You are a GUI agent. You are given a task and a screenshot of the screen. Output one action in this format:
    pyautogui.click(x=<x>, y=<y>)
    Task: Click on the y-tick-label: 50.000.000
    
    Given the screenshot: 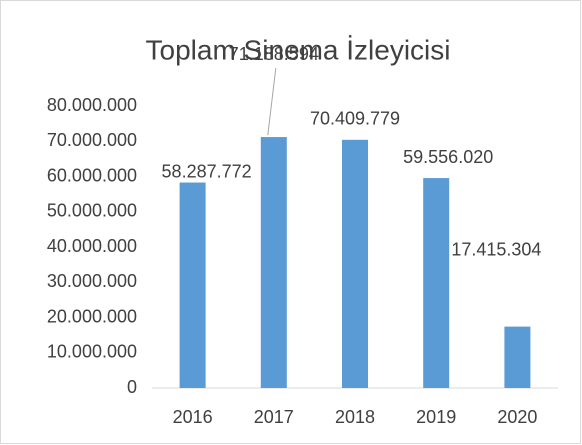 What is the action you would take?
    pyautogui.click(x=92, y=211)
    